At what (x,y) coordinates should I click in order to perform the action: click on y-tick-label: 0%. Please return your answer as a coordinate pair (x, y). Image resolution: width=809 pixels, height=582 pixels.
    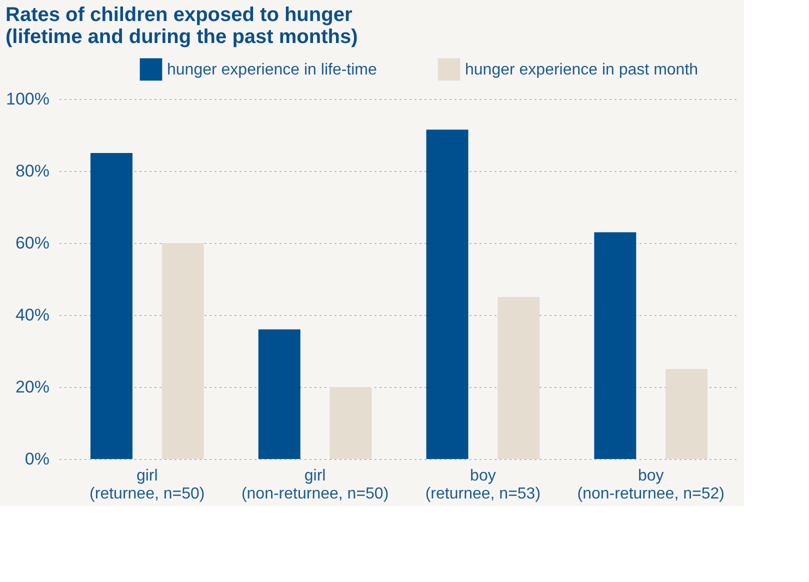
    Looking at the image, I should click on (37, 459).